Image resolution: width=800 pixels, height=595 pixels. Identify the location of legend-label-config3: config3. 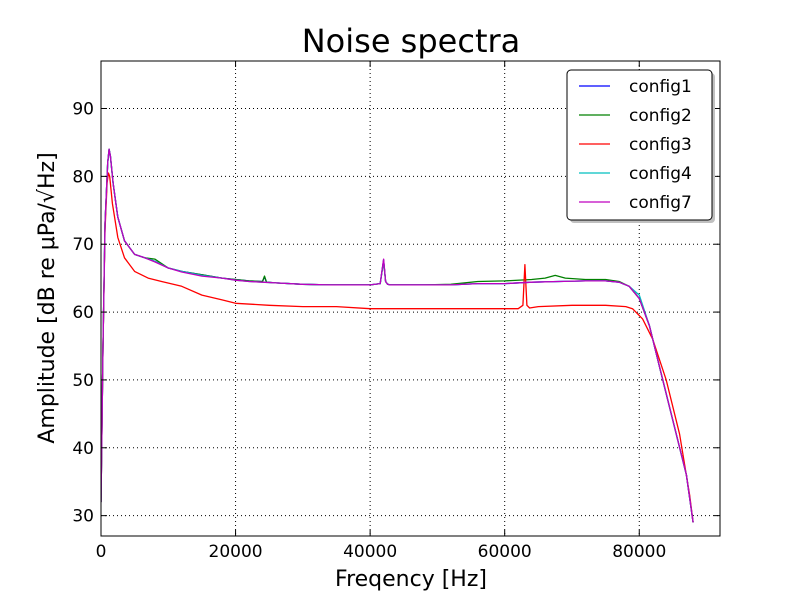
(660, 145).